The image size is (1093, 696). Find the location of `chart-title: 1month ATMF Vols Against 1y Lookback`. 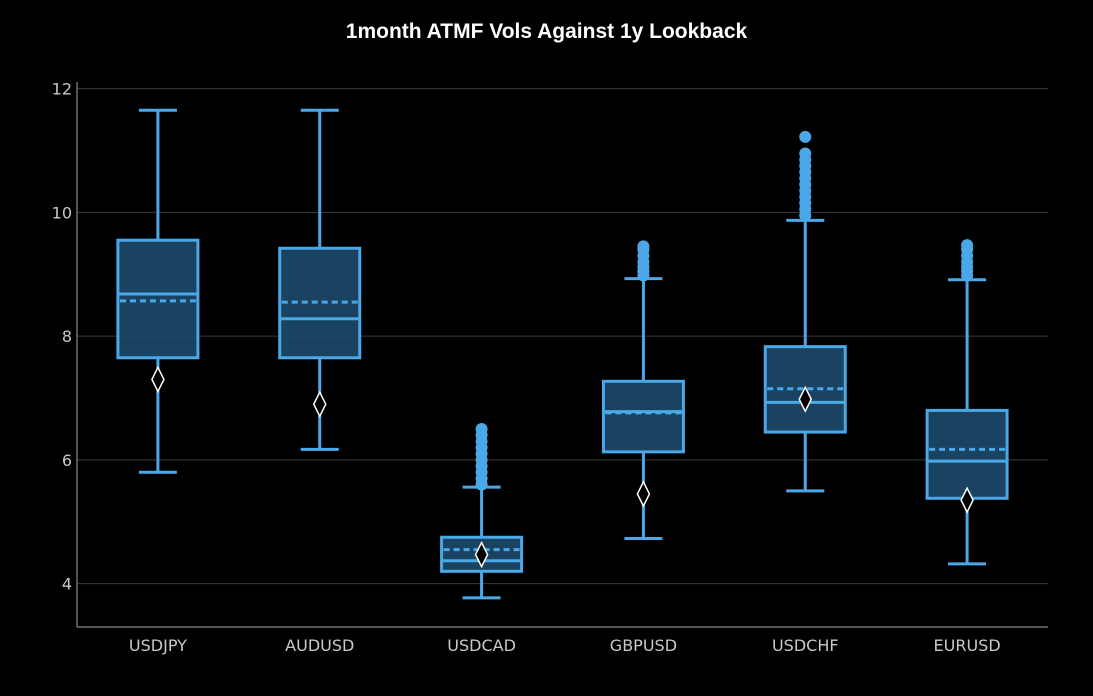

chart-title: 1month ATMF Vols Against 1y Lookback is located at coordinates (546, 31).